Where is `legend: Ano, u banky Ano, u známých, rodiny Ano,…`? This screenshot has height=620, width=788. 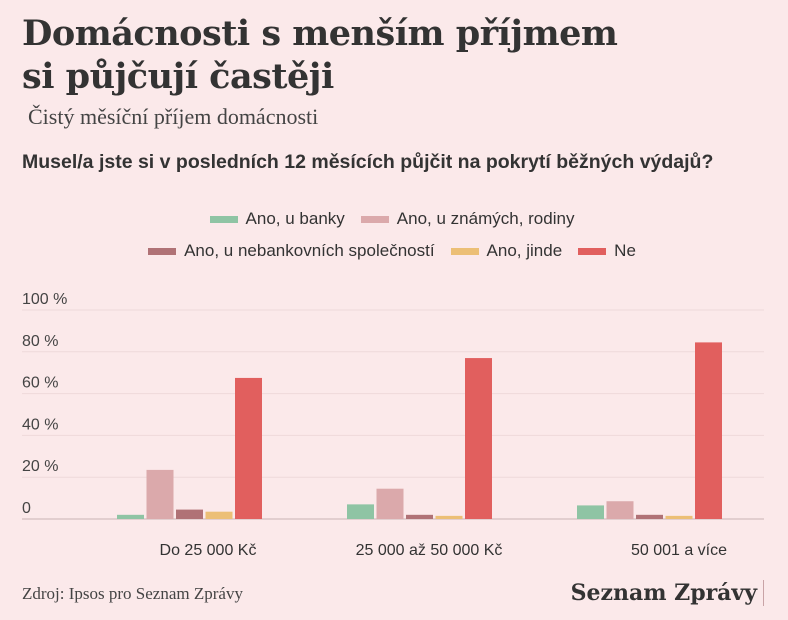 legend: Ano, u banky Ano, u známých, rodiny Ano,… is located at coordinates (392, 235).